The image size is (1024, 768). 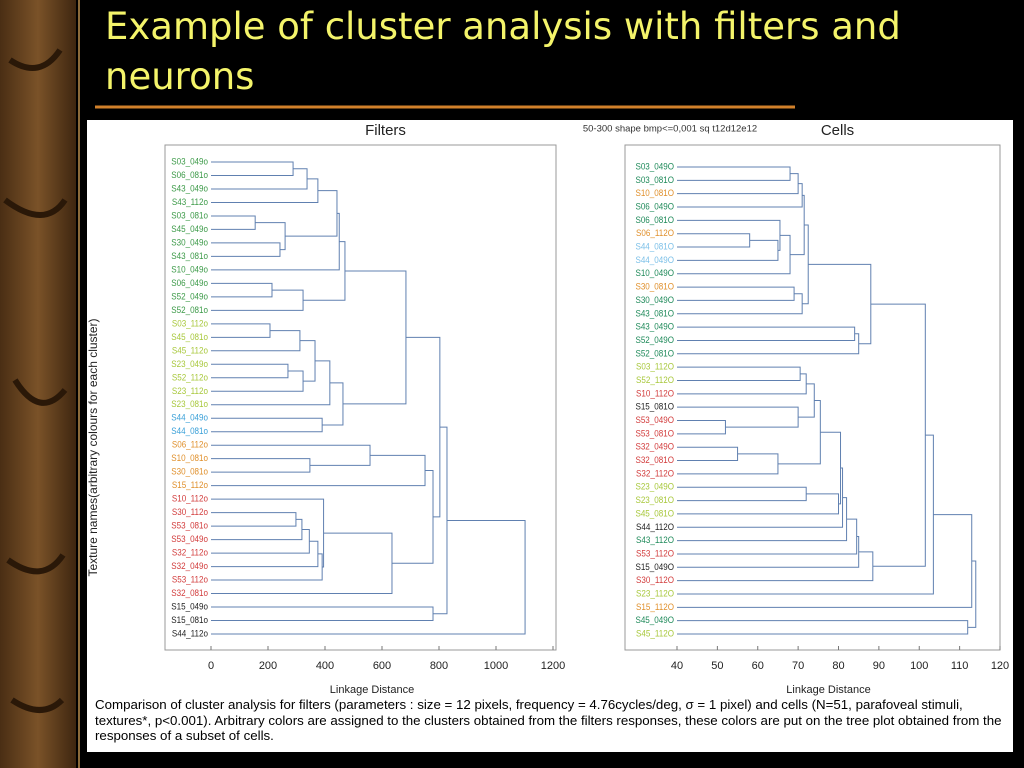 I want to click on leaf-label: S03_112O, so click(x=655, y=366).